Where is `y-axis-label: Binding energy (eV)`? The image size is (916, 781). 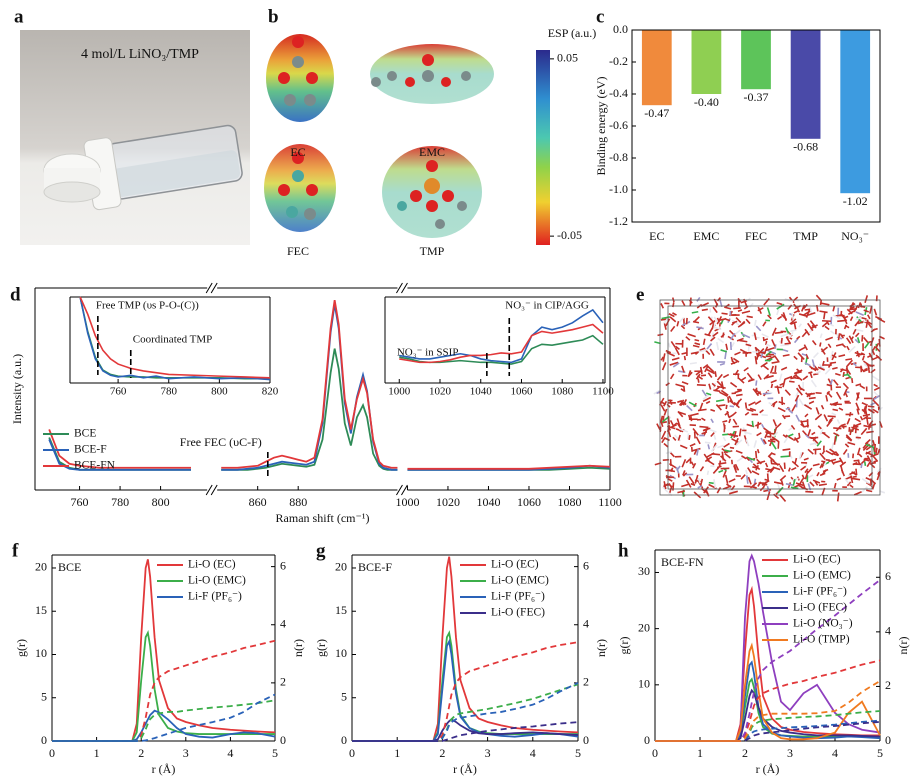 y-axis-label: Binding energy (eV) is located at coordinates (601, 125).